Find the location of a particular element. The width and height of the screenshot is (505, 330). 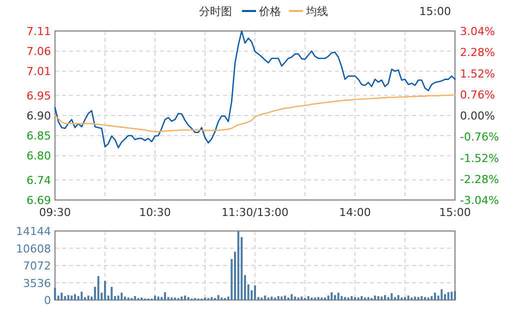

legend-label: 价格 is located at coordinates (269, 11).